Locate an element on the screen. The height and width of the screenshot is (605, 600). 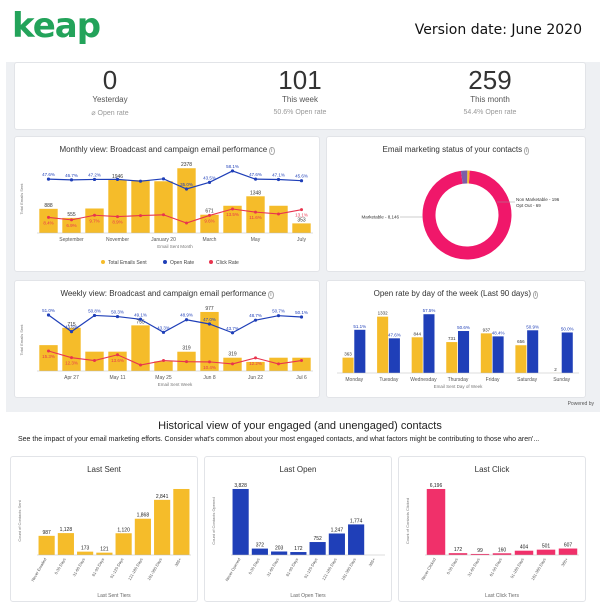
click-rate-line is located at coordinates (175, 358).